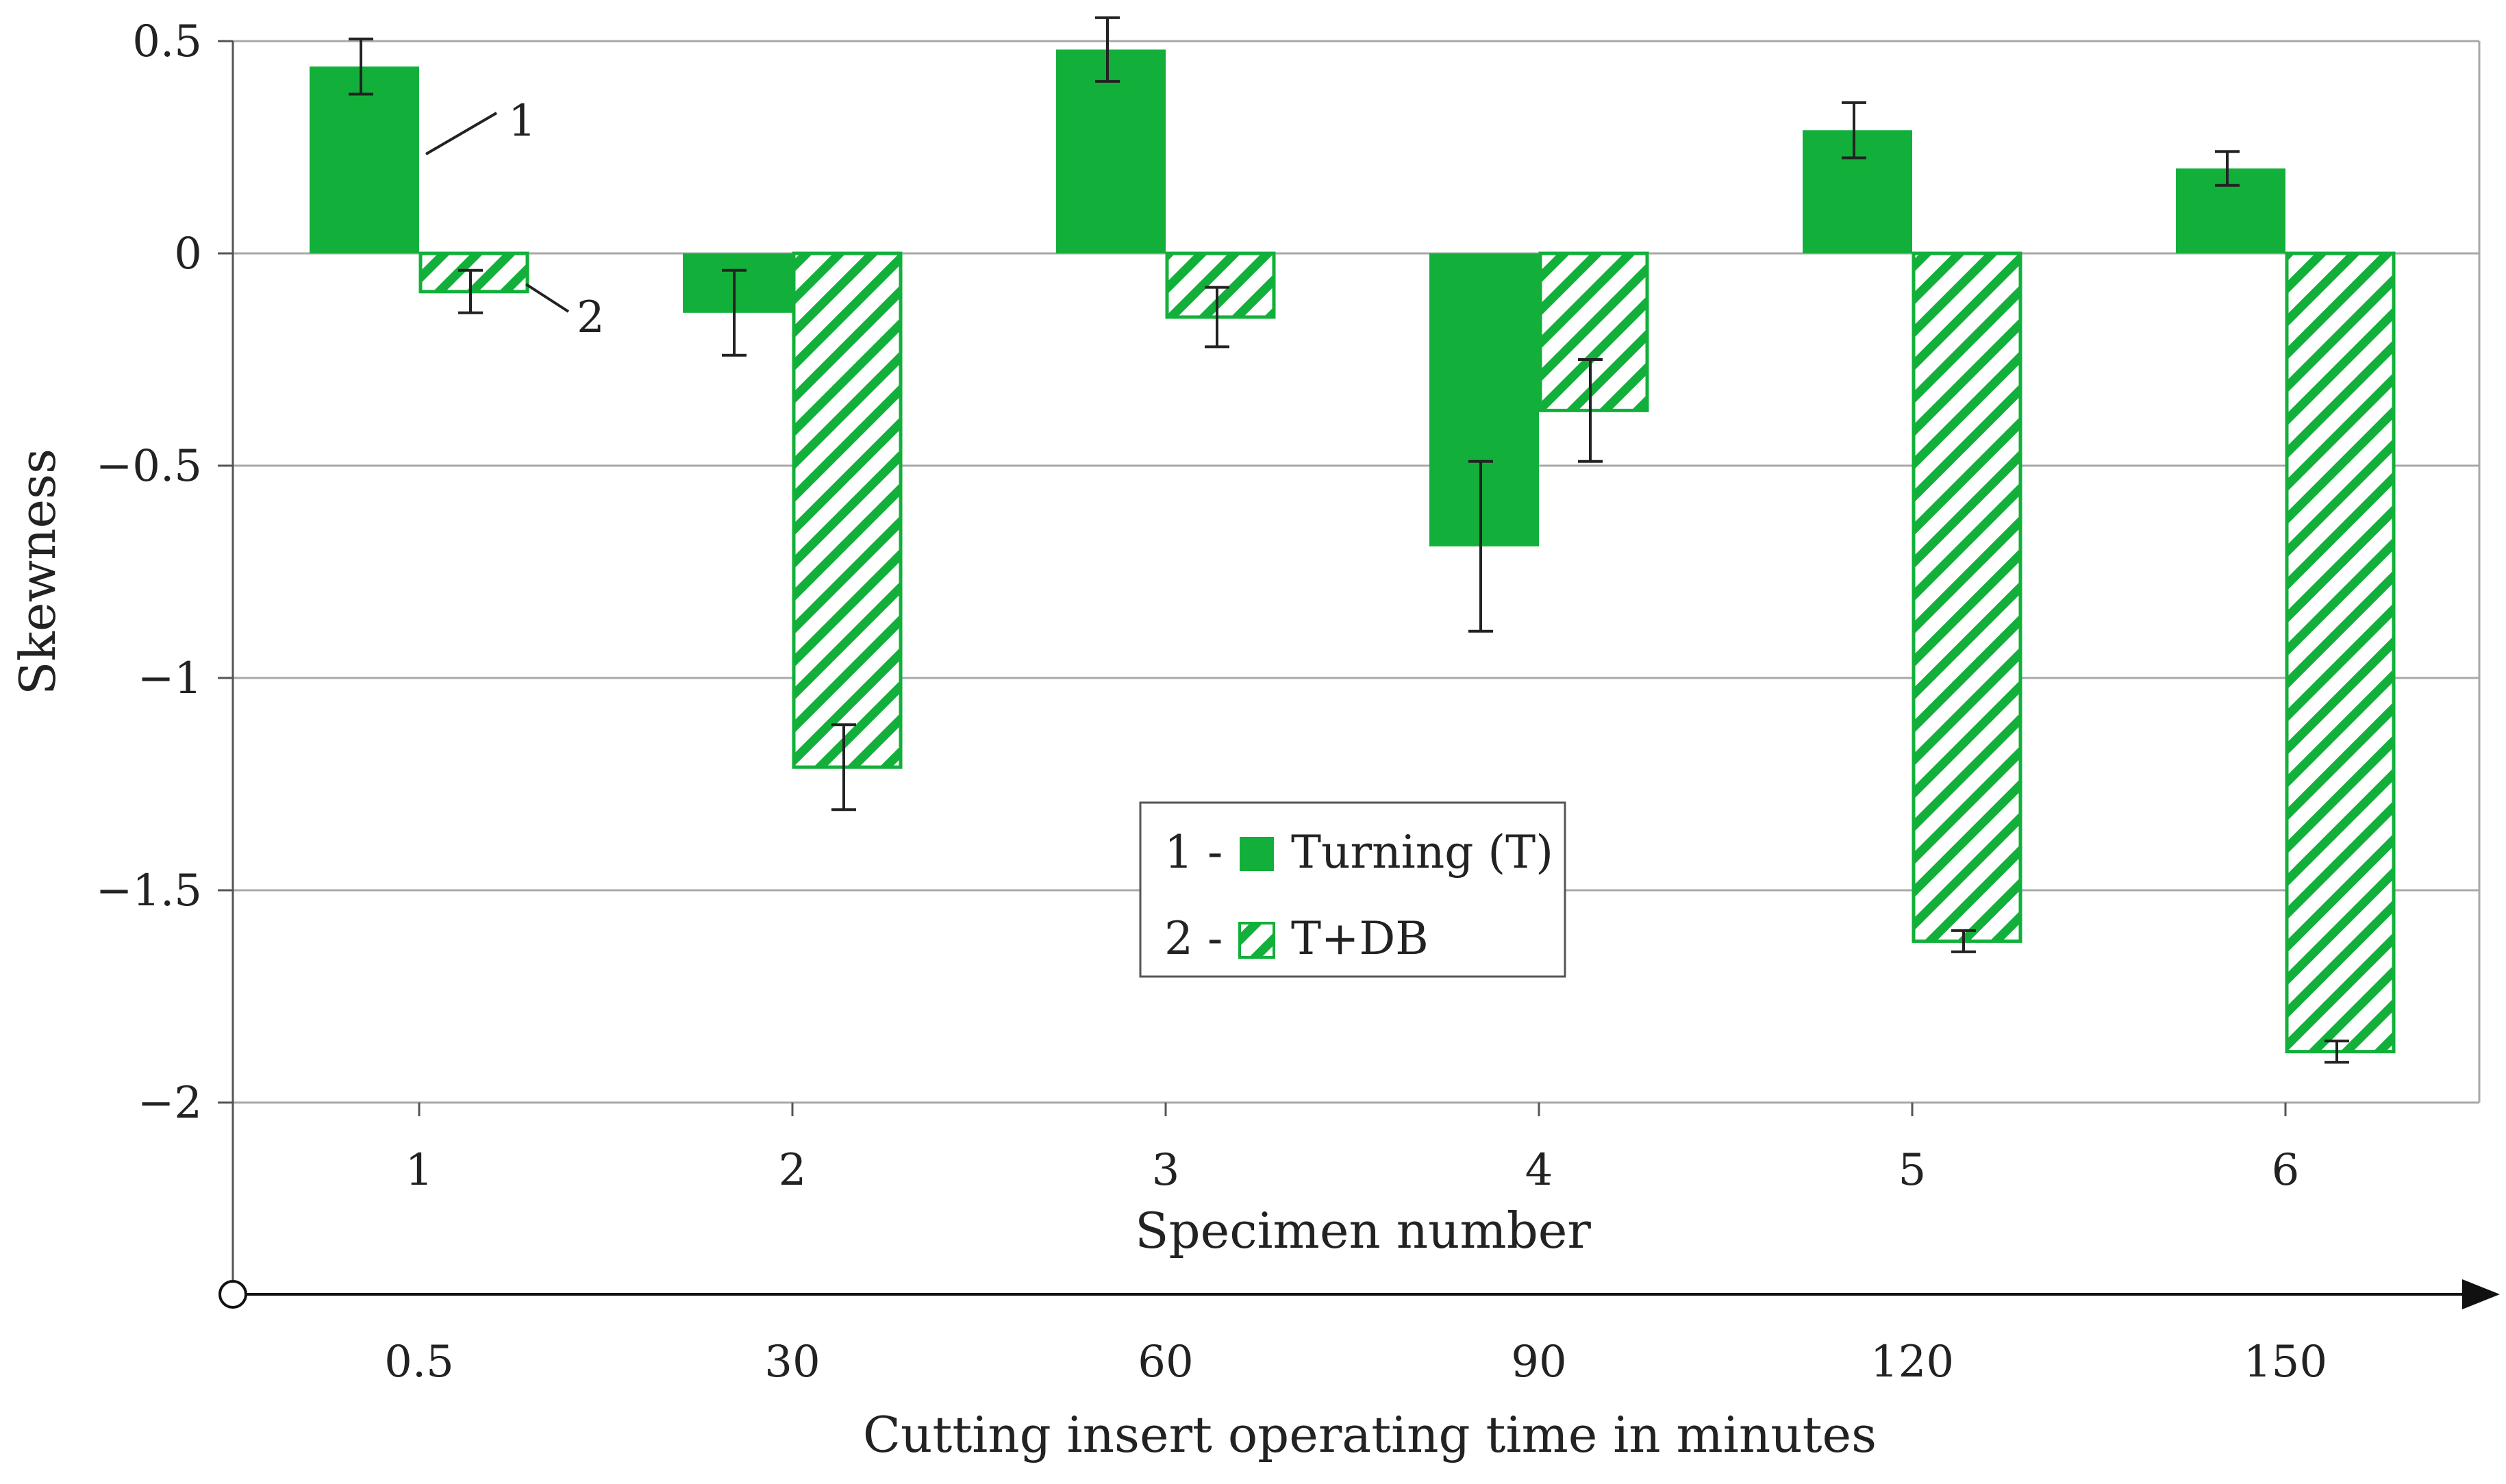 The width and height of the screenshot is (2506, 1484). I want to click on y-tick-label-0: 0.5, so click(167, 41).